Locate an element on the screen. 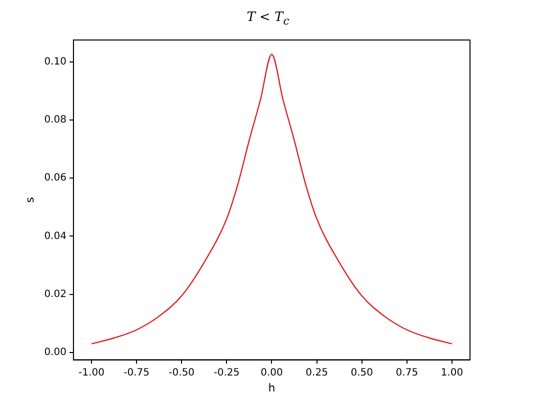  y-axis-title: s is located at coordinates (29, 199).